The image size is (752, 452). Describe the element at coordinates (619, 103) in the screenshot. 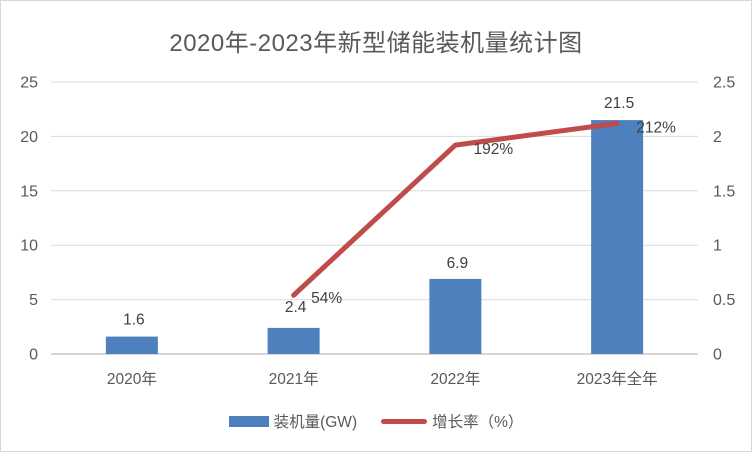

I see `bar-value-label: 21.5` at that location.